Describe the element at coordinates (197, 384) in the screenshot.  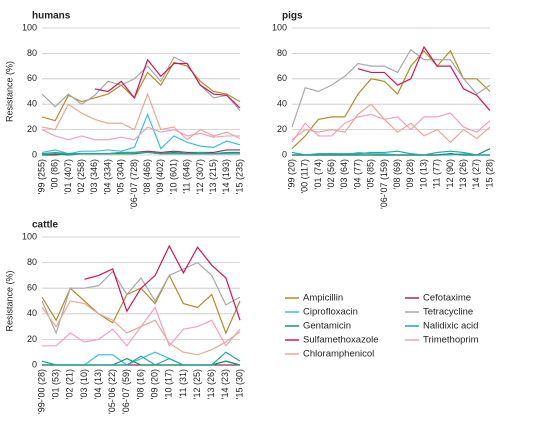
I see `x-tick-label: '12 (25)` at that location.